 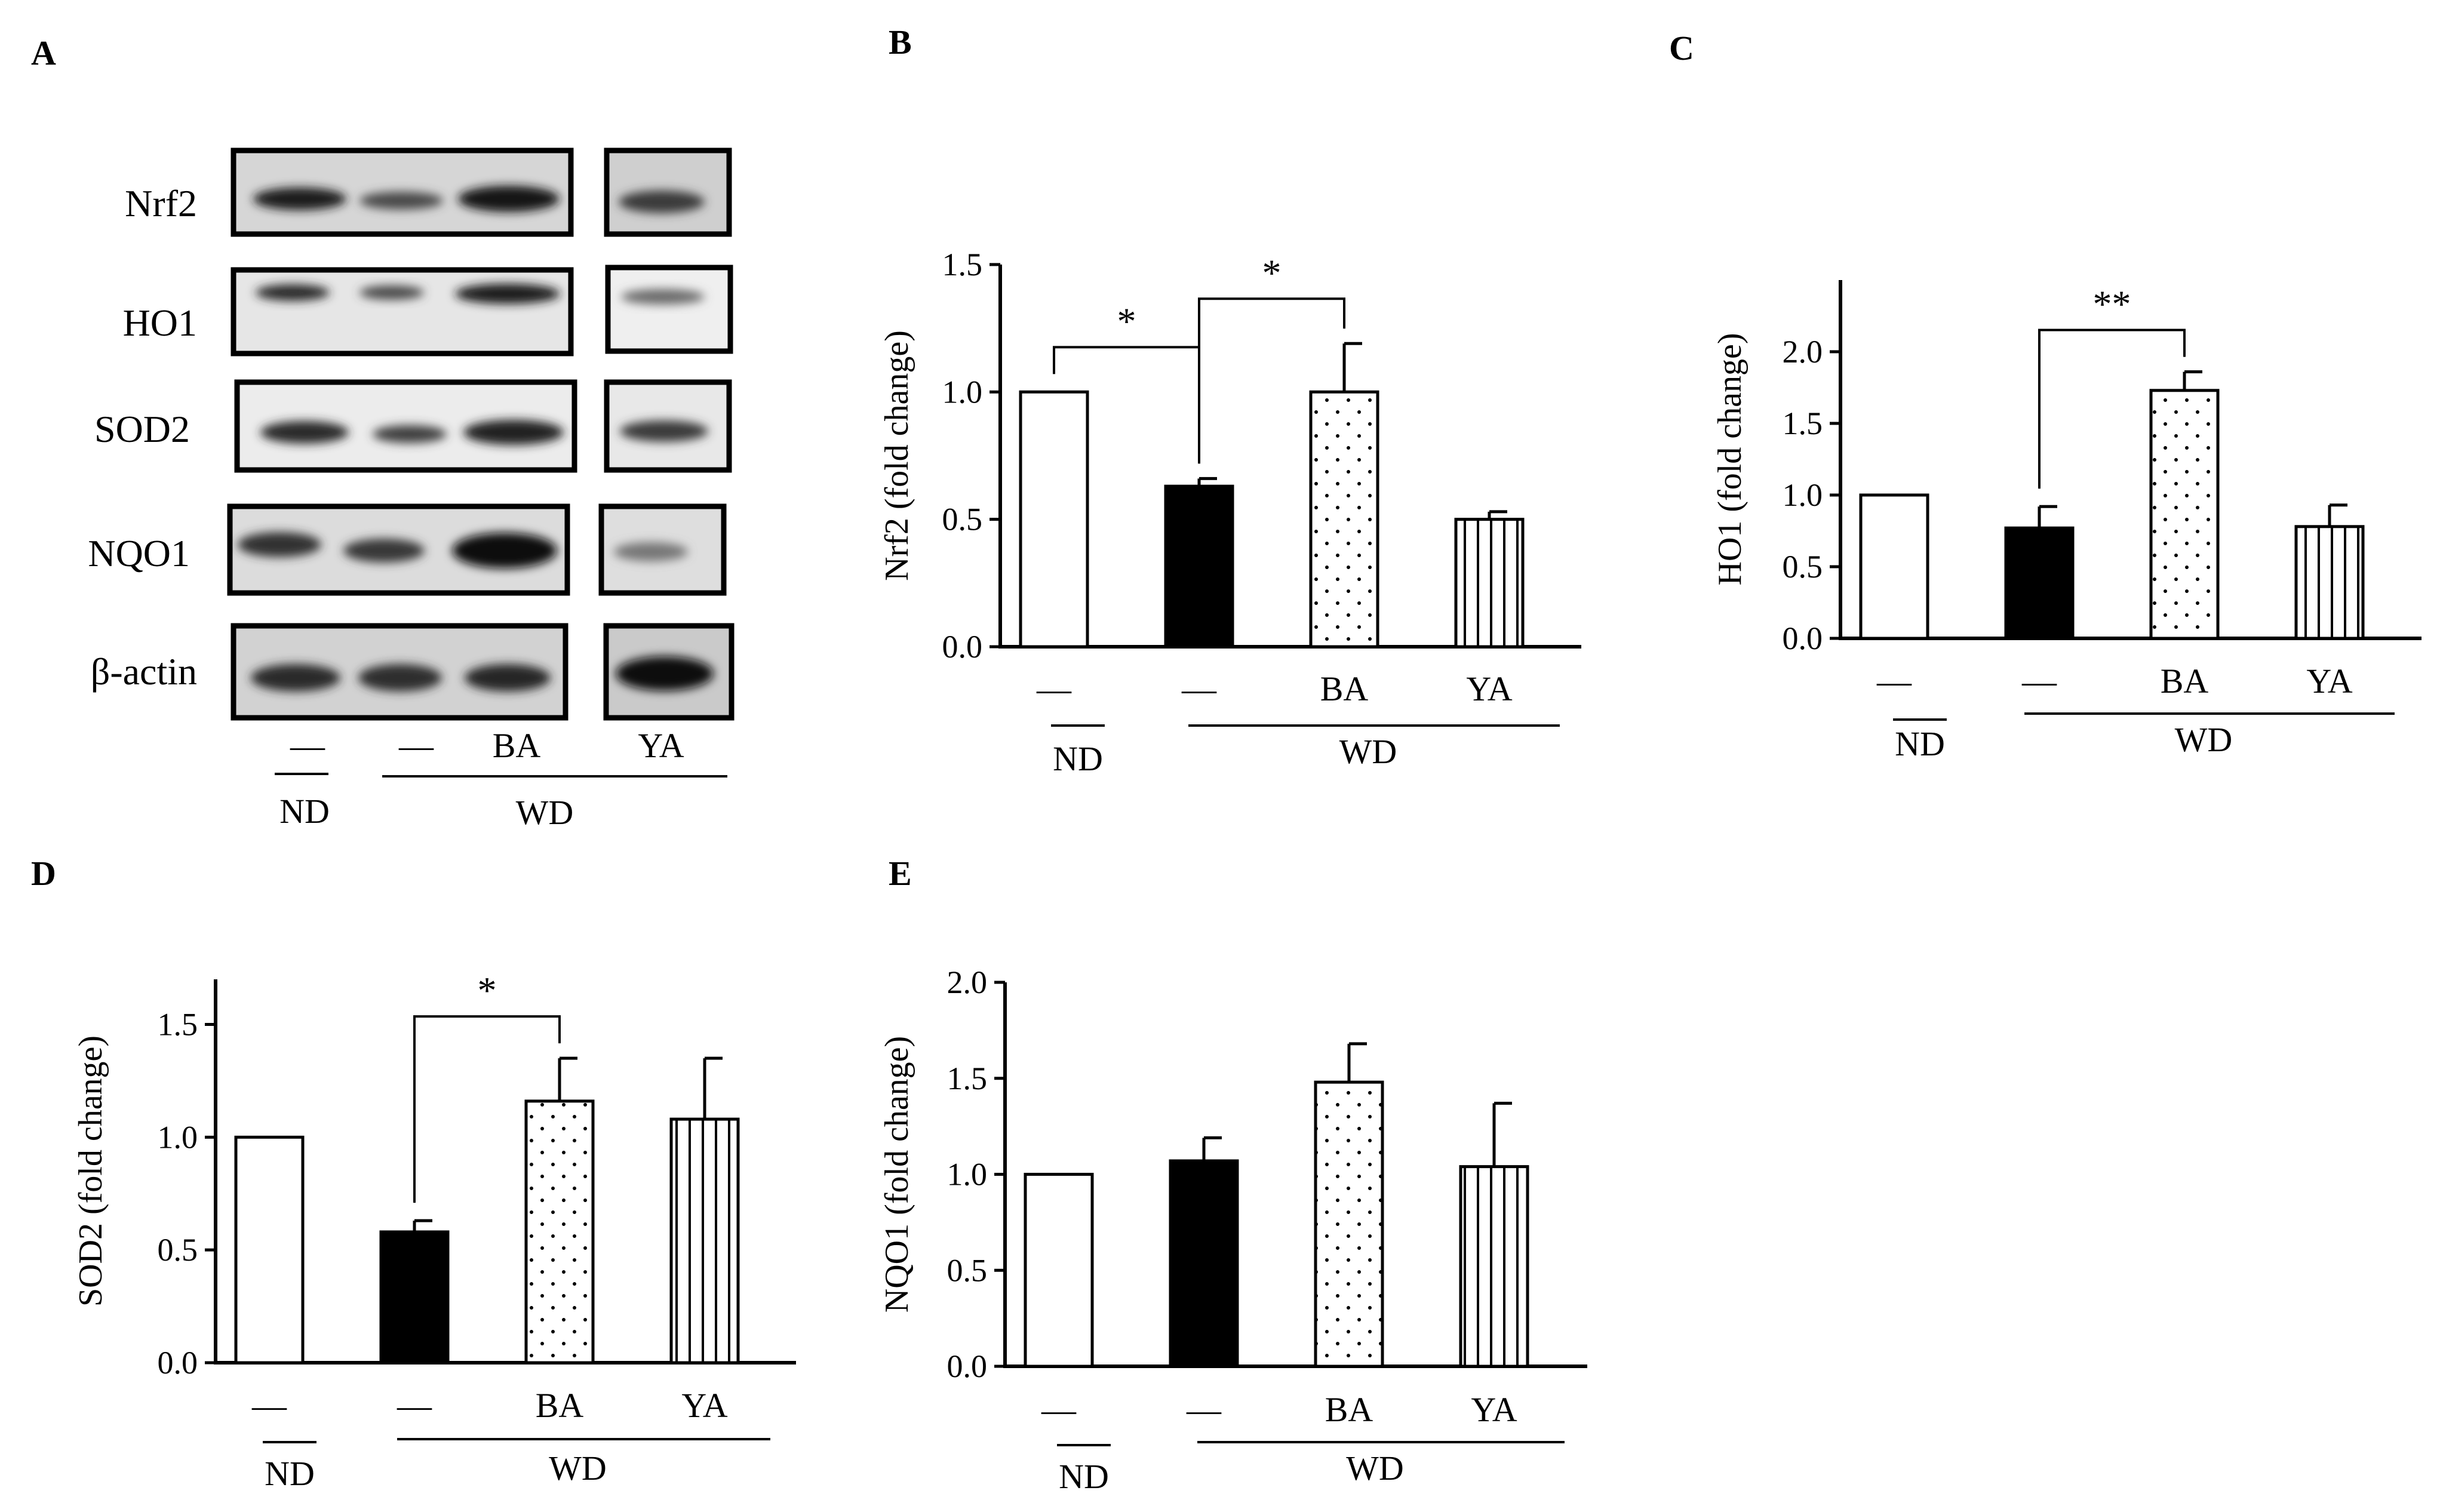 What do you see at coordinates (962, 264) in the screenshot?
I see `y-tick-label-b: 1.5` at bounding box center [962, 264].